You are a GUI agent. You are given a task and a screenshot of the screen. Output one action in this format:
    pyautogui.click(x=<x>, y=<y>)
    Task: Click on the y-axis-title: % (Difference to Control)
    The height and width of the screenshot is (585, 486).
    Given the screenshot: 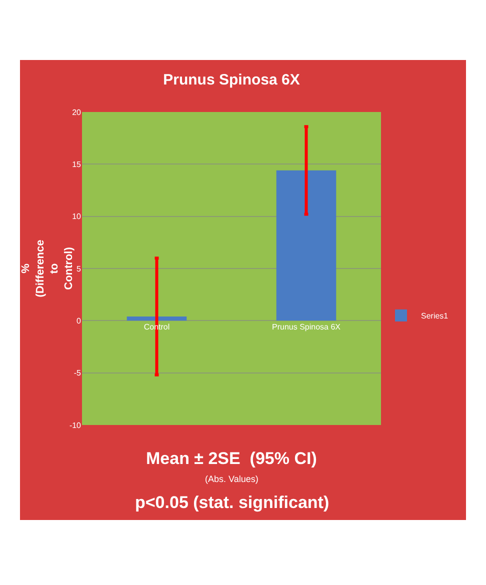 What is the action you would take?
    pyautogui.click(x=47, y=269)
    